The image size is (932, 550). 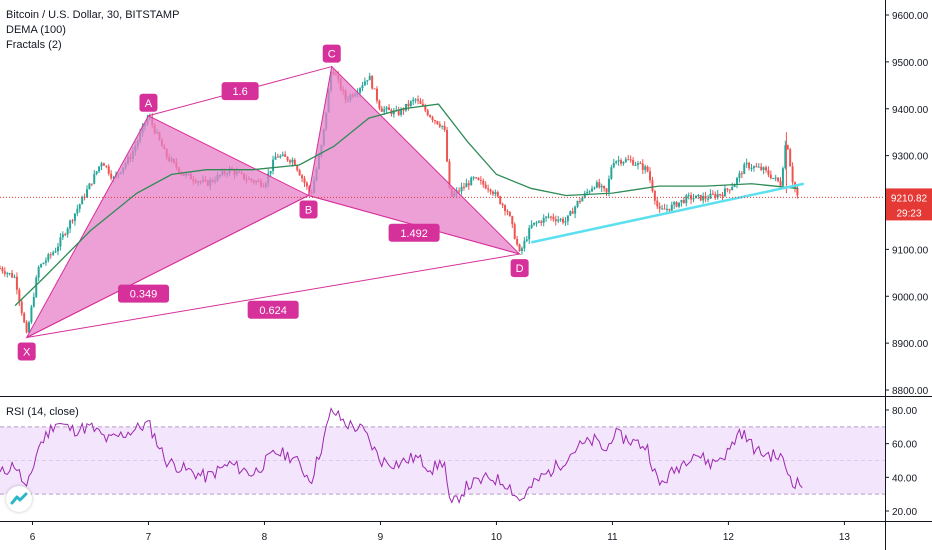 I want to click on point-label-b: B, so click(x=308, y=210).